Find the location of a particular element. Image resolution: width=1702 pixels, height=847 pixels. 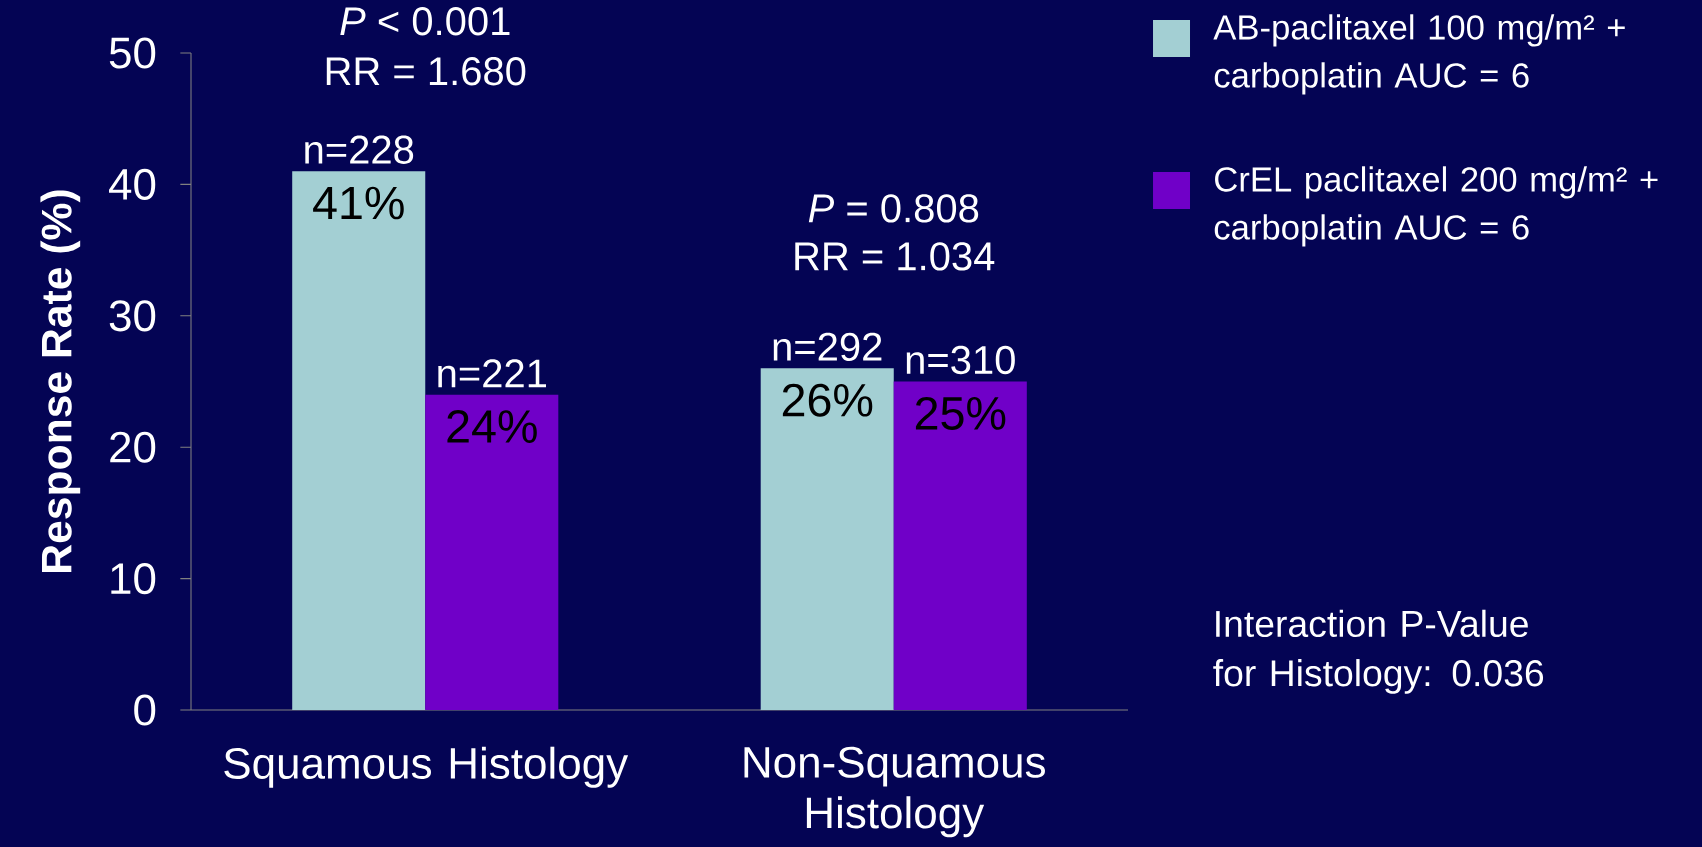

y-tick-label: 10 is located at coordinates (133, 579).